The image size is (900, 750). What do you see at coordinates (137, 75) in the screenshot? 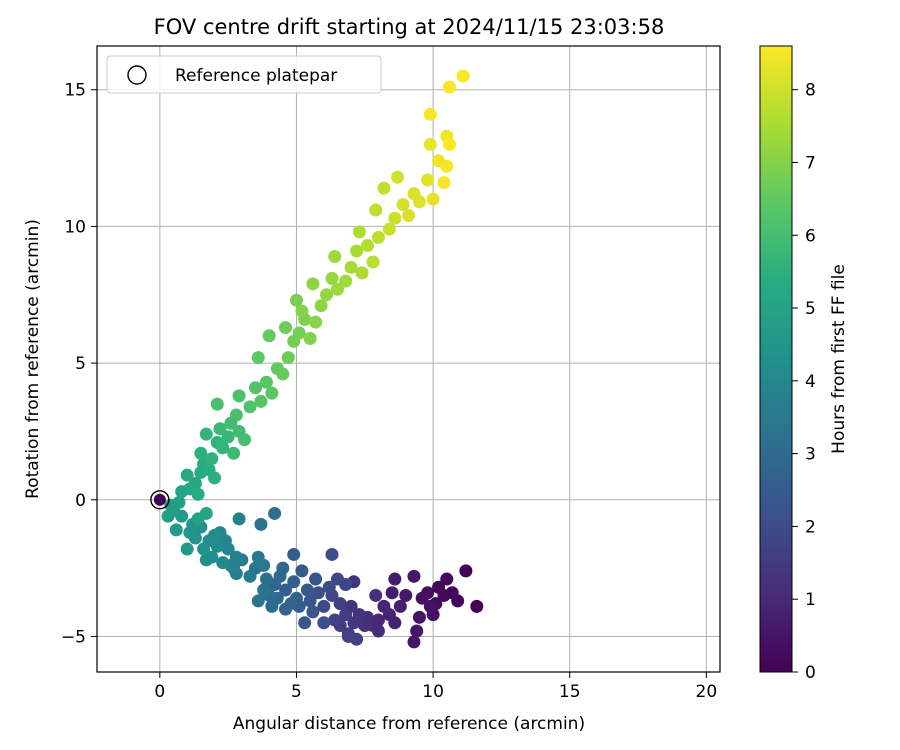
I see `legend-marker-icon` at bounding box center [137, 75].